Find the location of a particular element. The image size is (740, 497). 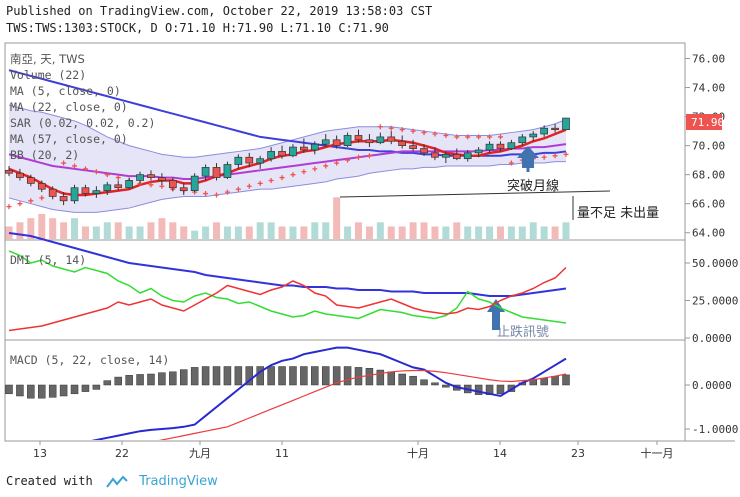

bb-lower-line is located at coordinates (287, 187).